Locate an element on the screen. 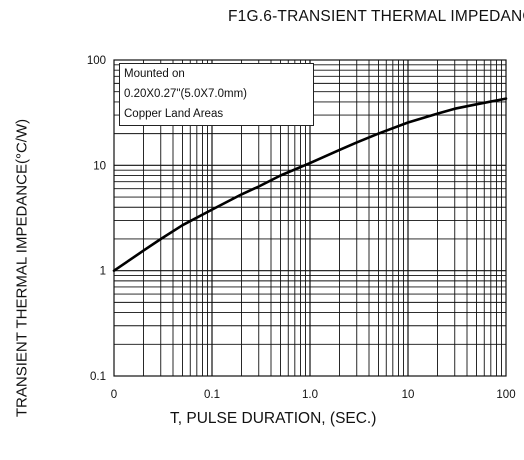 The width and height of the screenshot is (524, 460). x-axis-label: T, PULSE DURATION, (SEC.) is located at coordinates (273, 418).